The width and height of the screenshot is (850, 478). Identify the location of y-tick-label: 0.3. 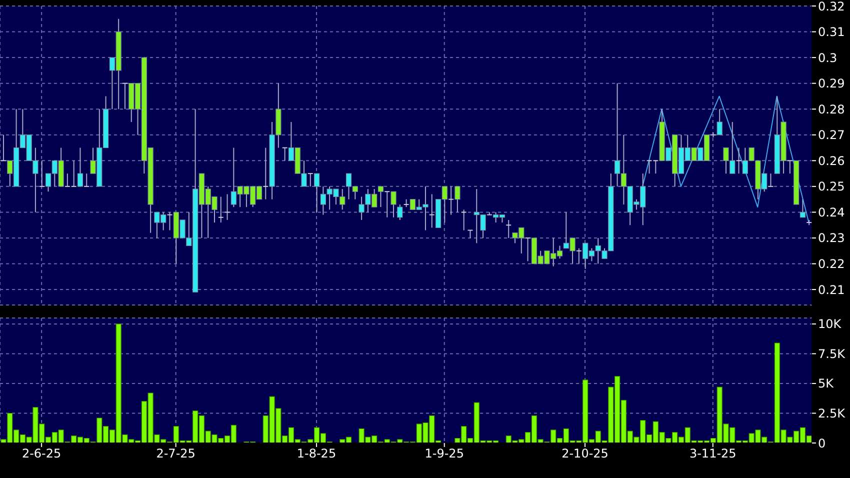
(828, 57).